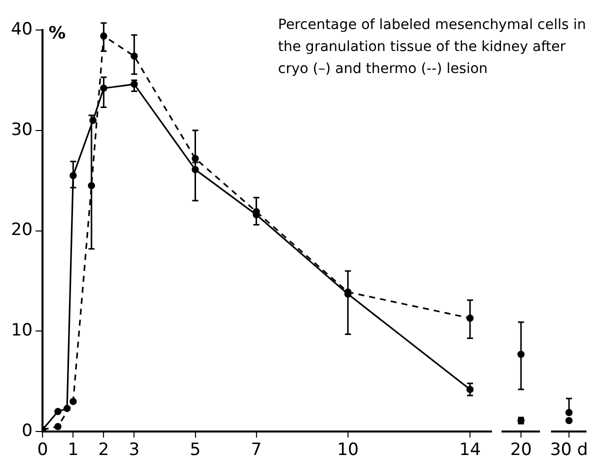 The height and width of the screenshot is (472, 601). Describe the element at coordinates (73, 450) in the screenshot. I see `x-tick-label: 1` at that location.